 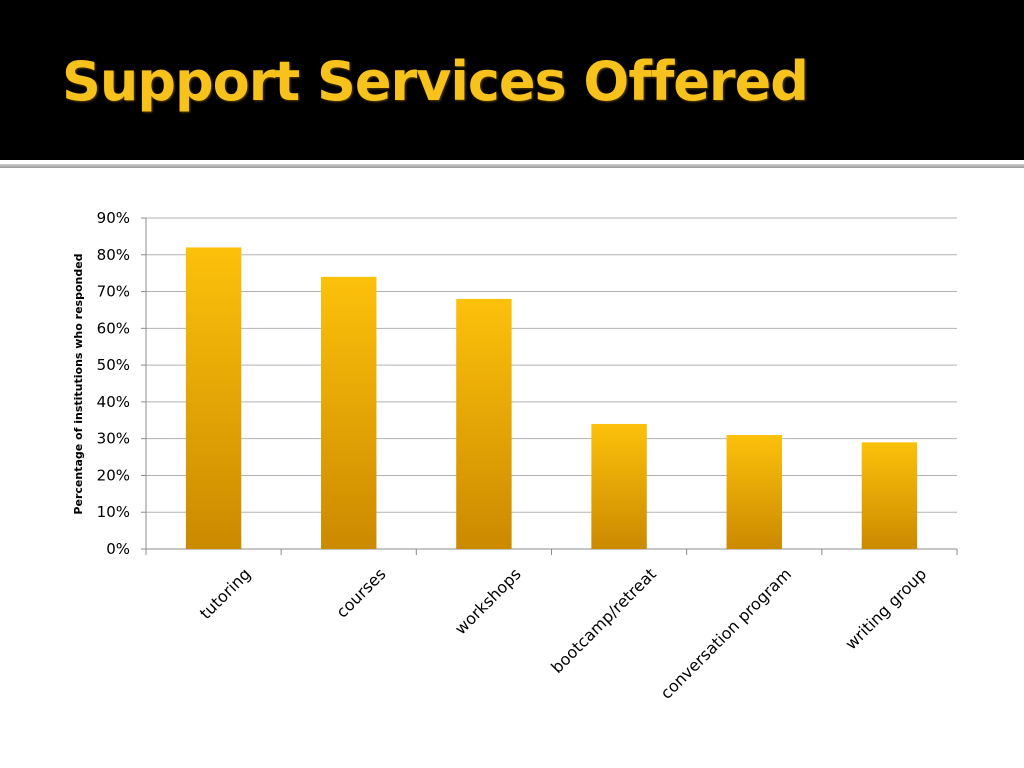 I want to click on bar-writing-group, so click(x=889, y=495).